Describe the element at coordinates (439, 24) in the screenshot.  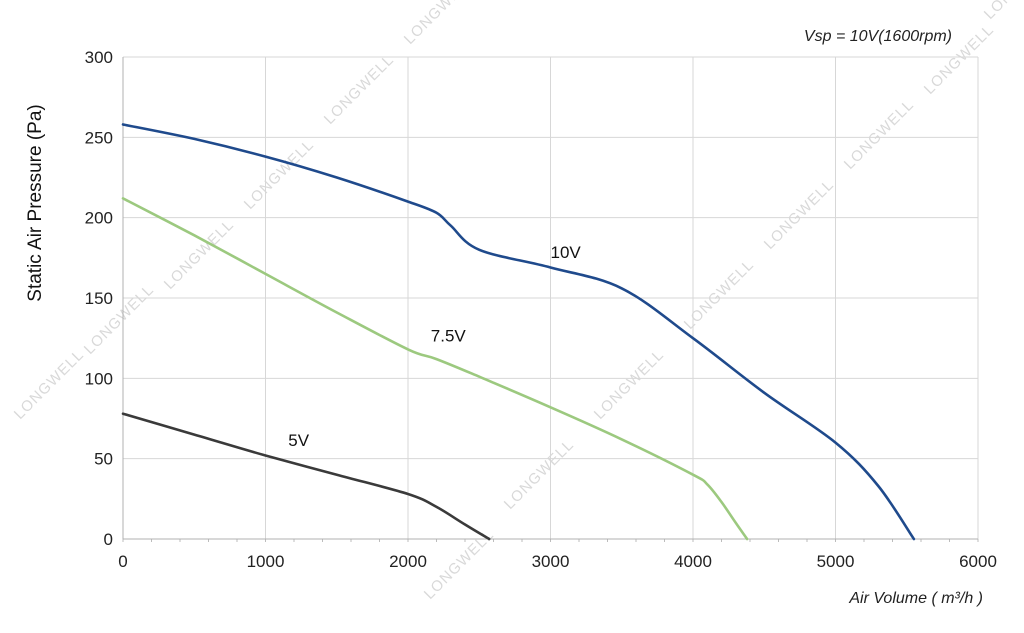
I see `watermark-text-5: LONGWELL` at that location.